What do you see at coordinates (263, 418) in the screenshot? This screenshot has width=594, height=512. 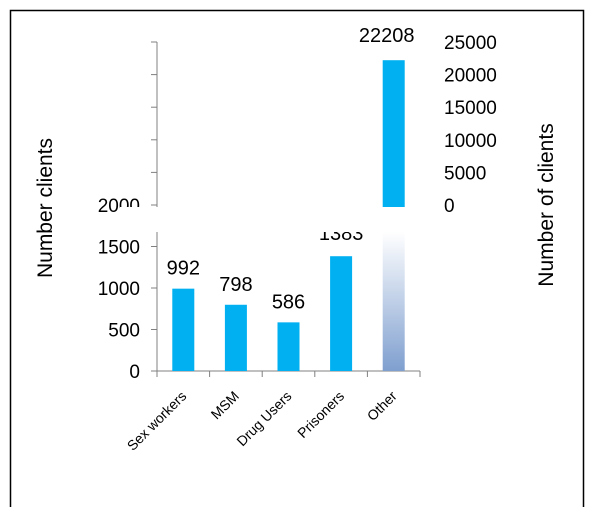 I see `x-category-label: Drug Users` at bounding box center [263, 418].